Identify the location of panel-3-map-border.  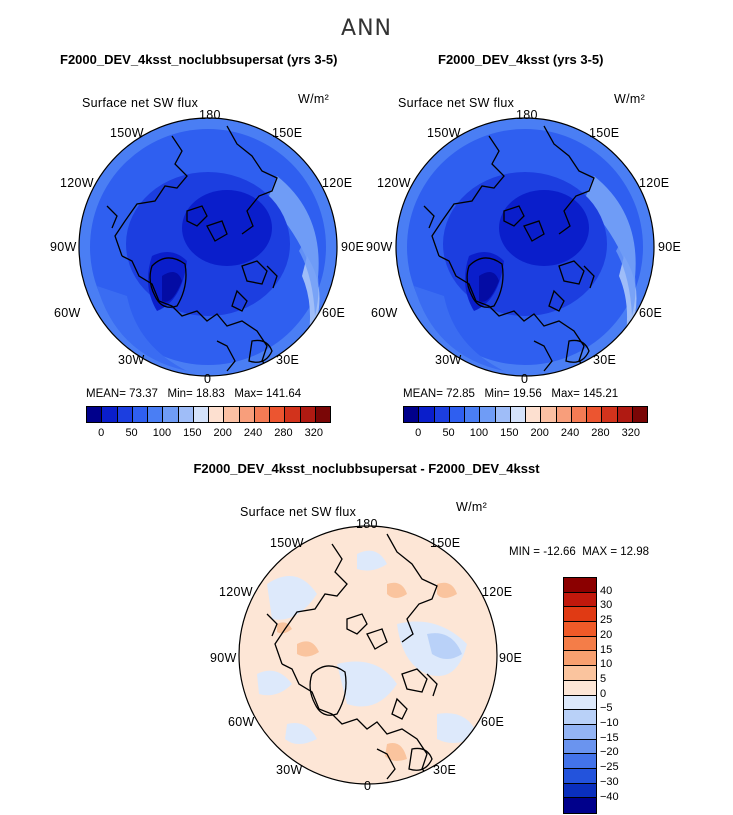
(368, 655).